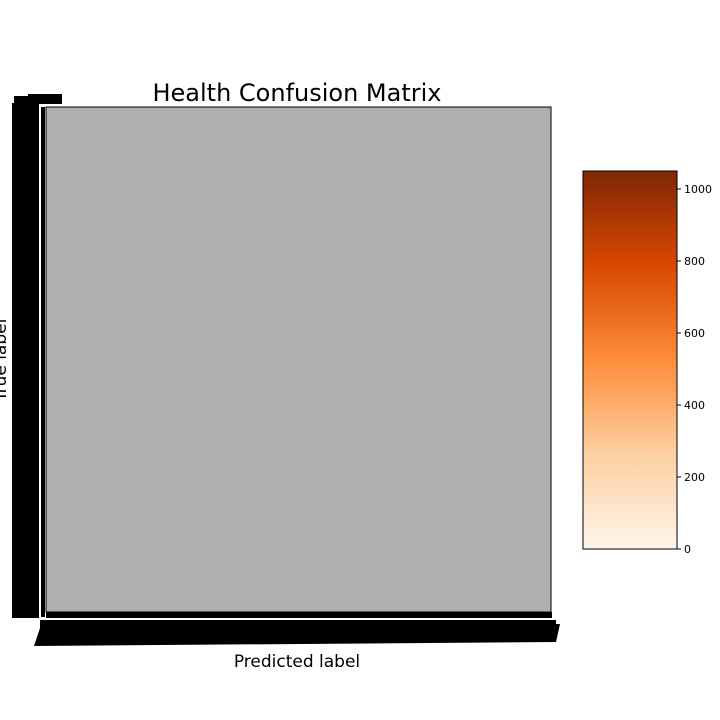 This screenshot has width=720, height=720. What do you see at coordinates (297, 629) in the screenshot?
I see `x-tick-labels` at bounding box center [297, 629].